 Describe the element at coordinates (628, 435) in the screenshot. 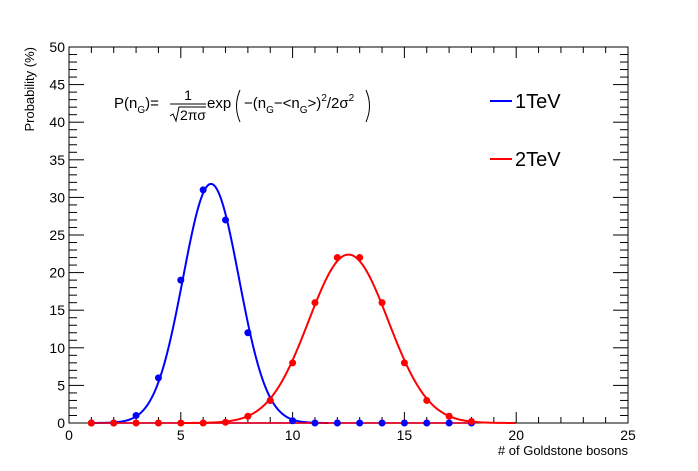

I see `x-tick-label: 25` at that location.